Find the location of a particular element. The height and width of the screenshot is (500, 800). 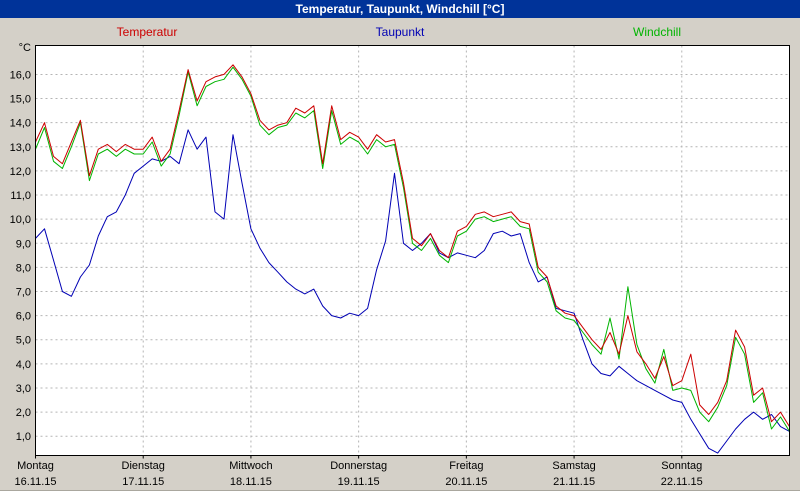

x-date-label: 21.11.15 is located at coordinates (574, 482).